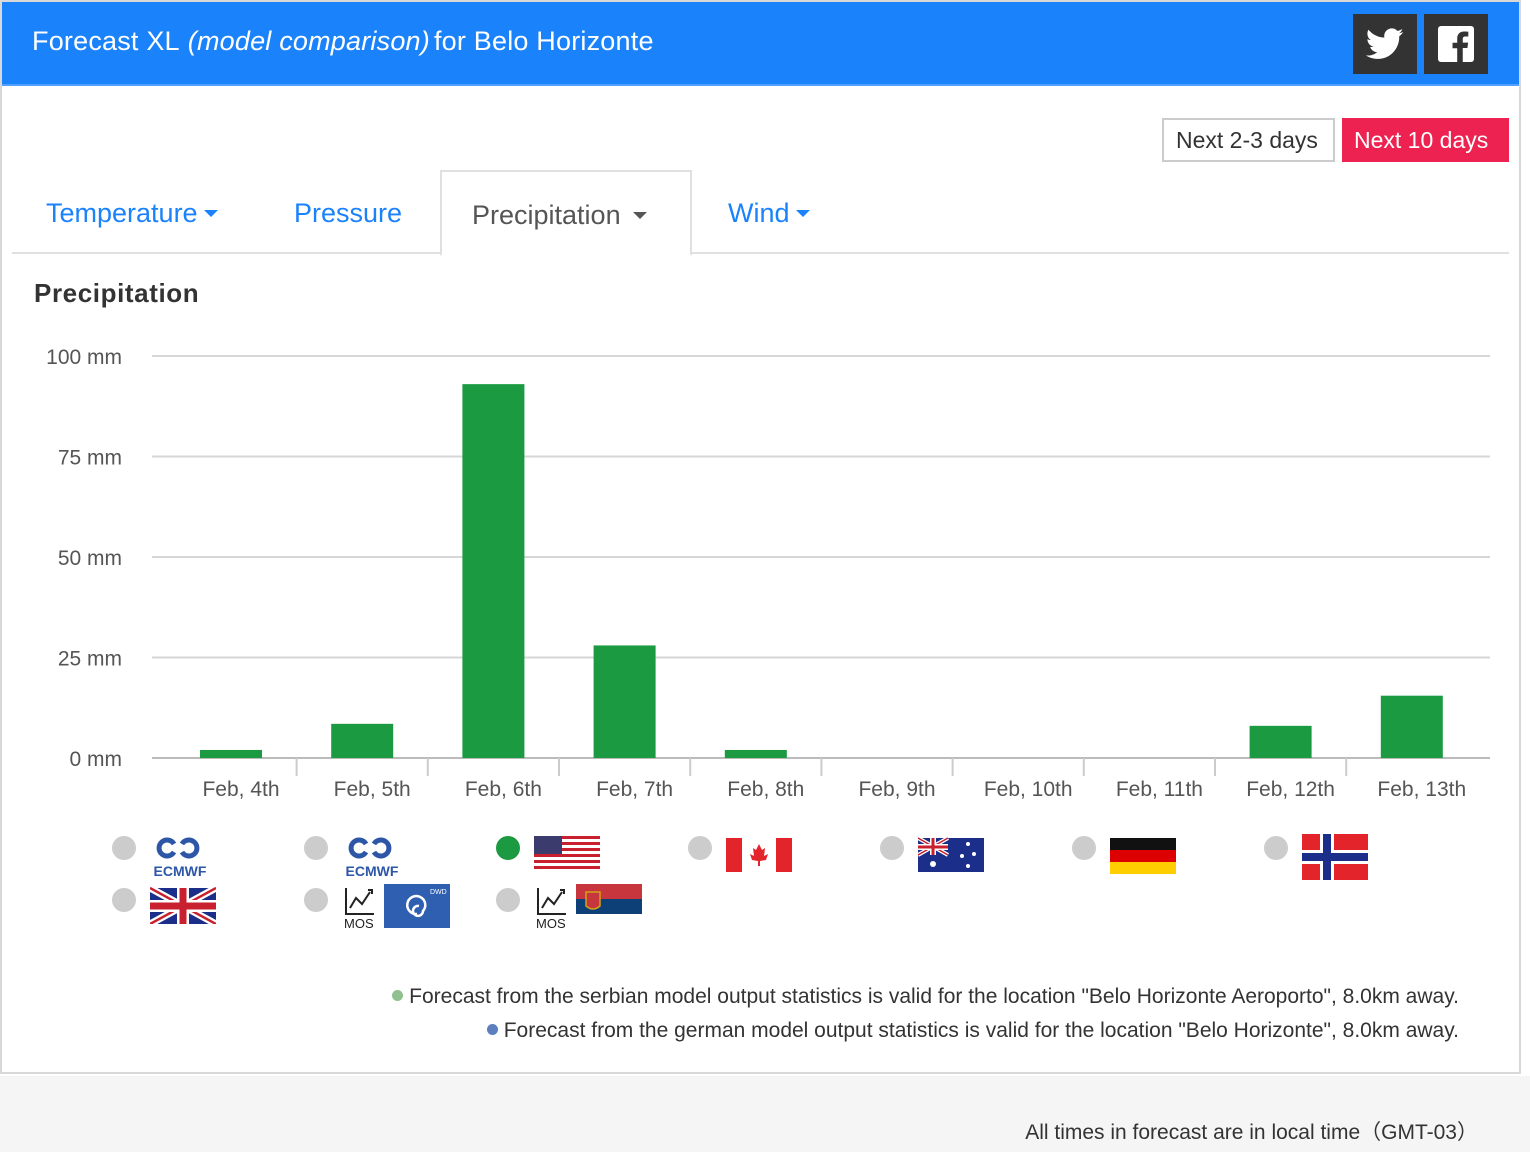 The height and width of the screenshot is (1152, 1530). What do you see at coordinates (896, 789) in the screenshot?
I see `x-tick-label: Feb, 9th` at bounding box center [896, 789].